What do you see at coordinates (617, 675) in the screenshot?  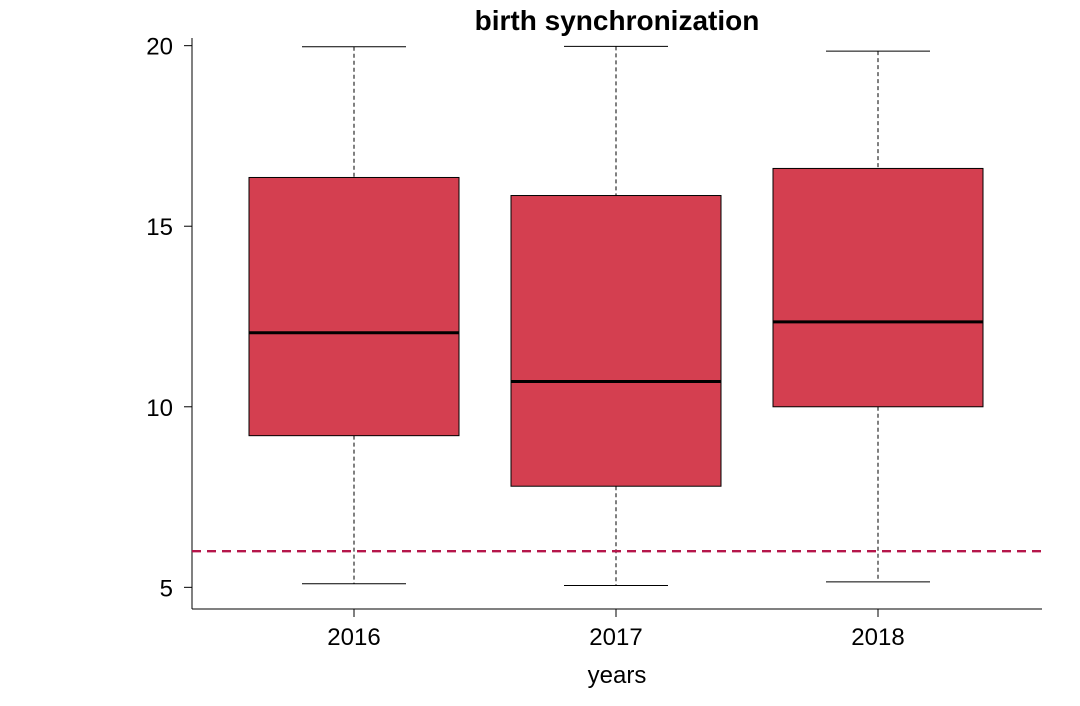 I see `x-axis-label: years` at bounding box center [617, 675].